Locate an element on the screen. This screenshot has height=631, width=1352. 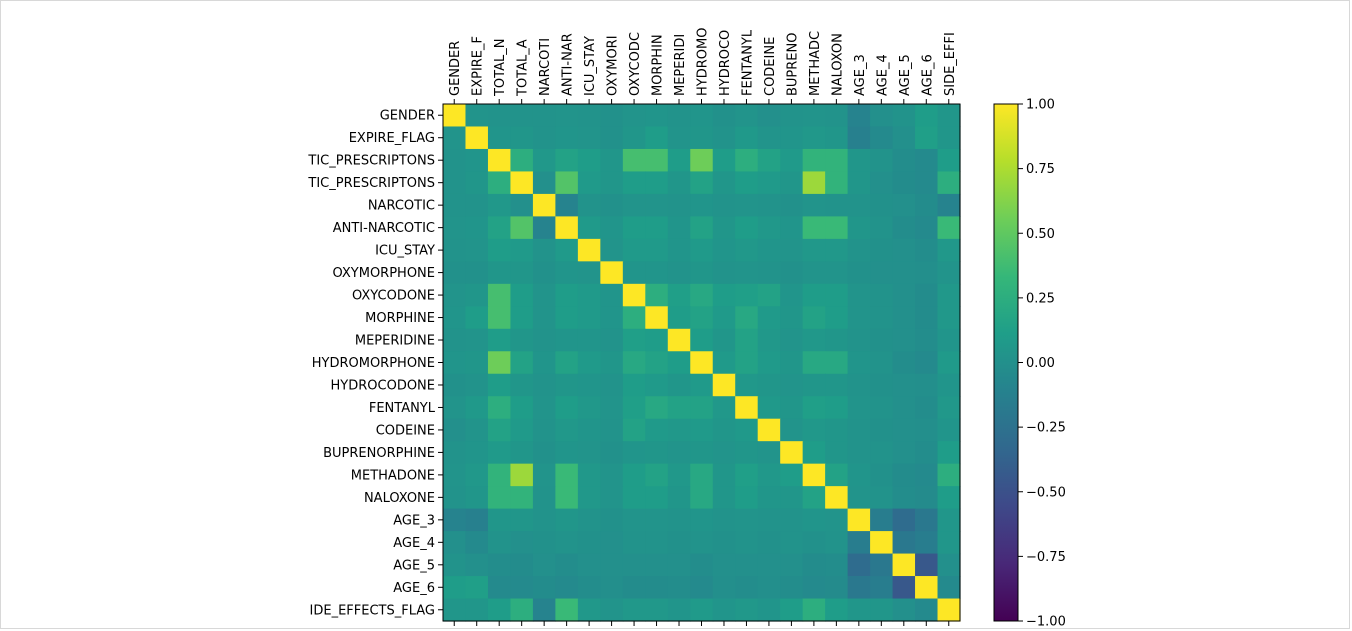
y-tick-label: AGE_4 is located at coordinates (414, 543).